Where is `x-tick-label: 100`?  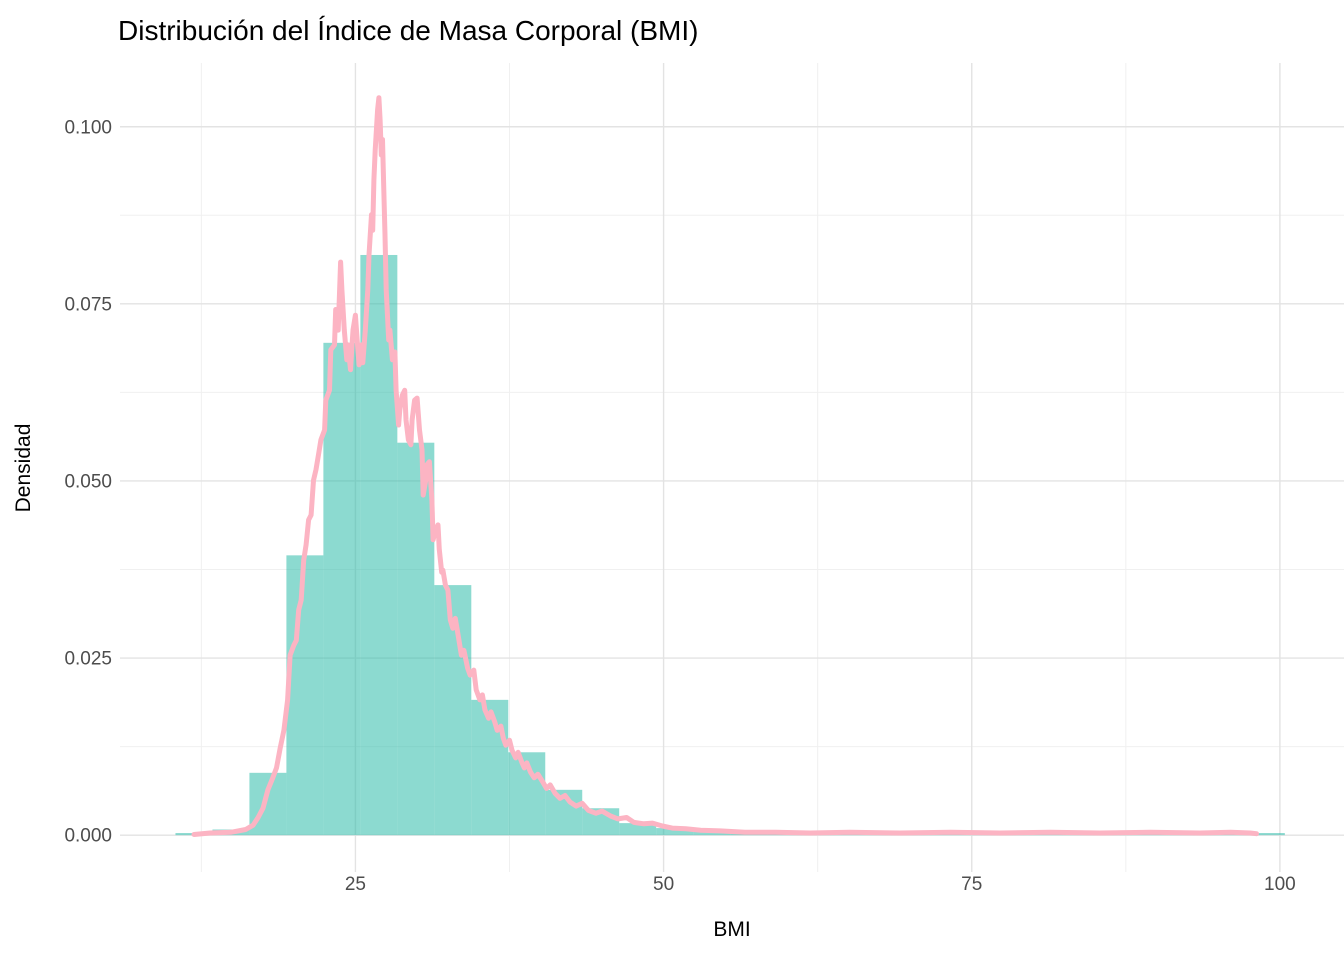
x-tick-label: 100 is located at coordinates (1280, 884).